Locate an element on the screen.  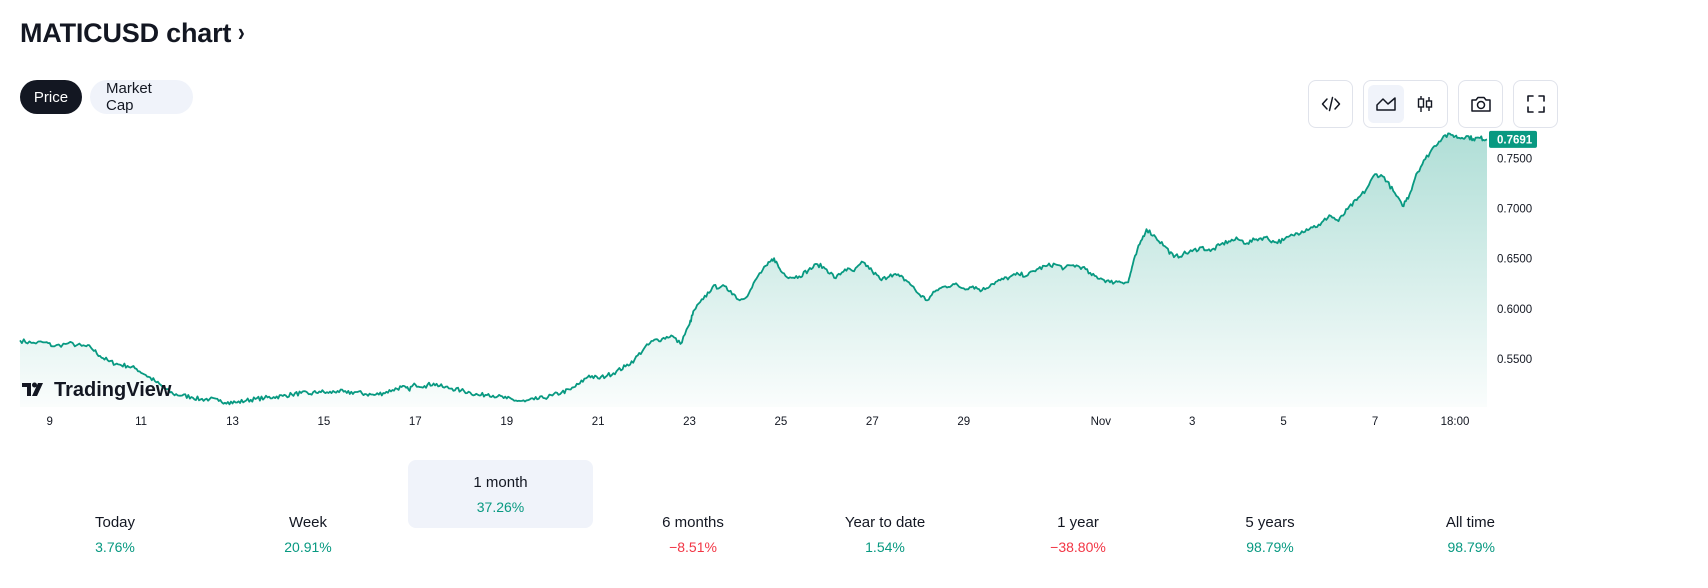
period-label: Year to date is located at coordinates (885, 522).